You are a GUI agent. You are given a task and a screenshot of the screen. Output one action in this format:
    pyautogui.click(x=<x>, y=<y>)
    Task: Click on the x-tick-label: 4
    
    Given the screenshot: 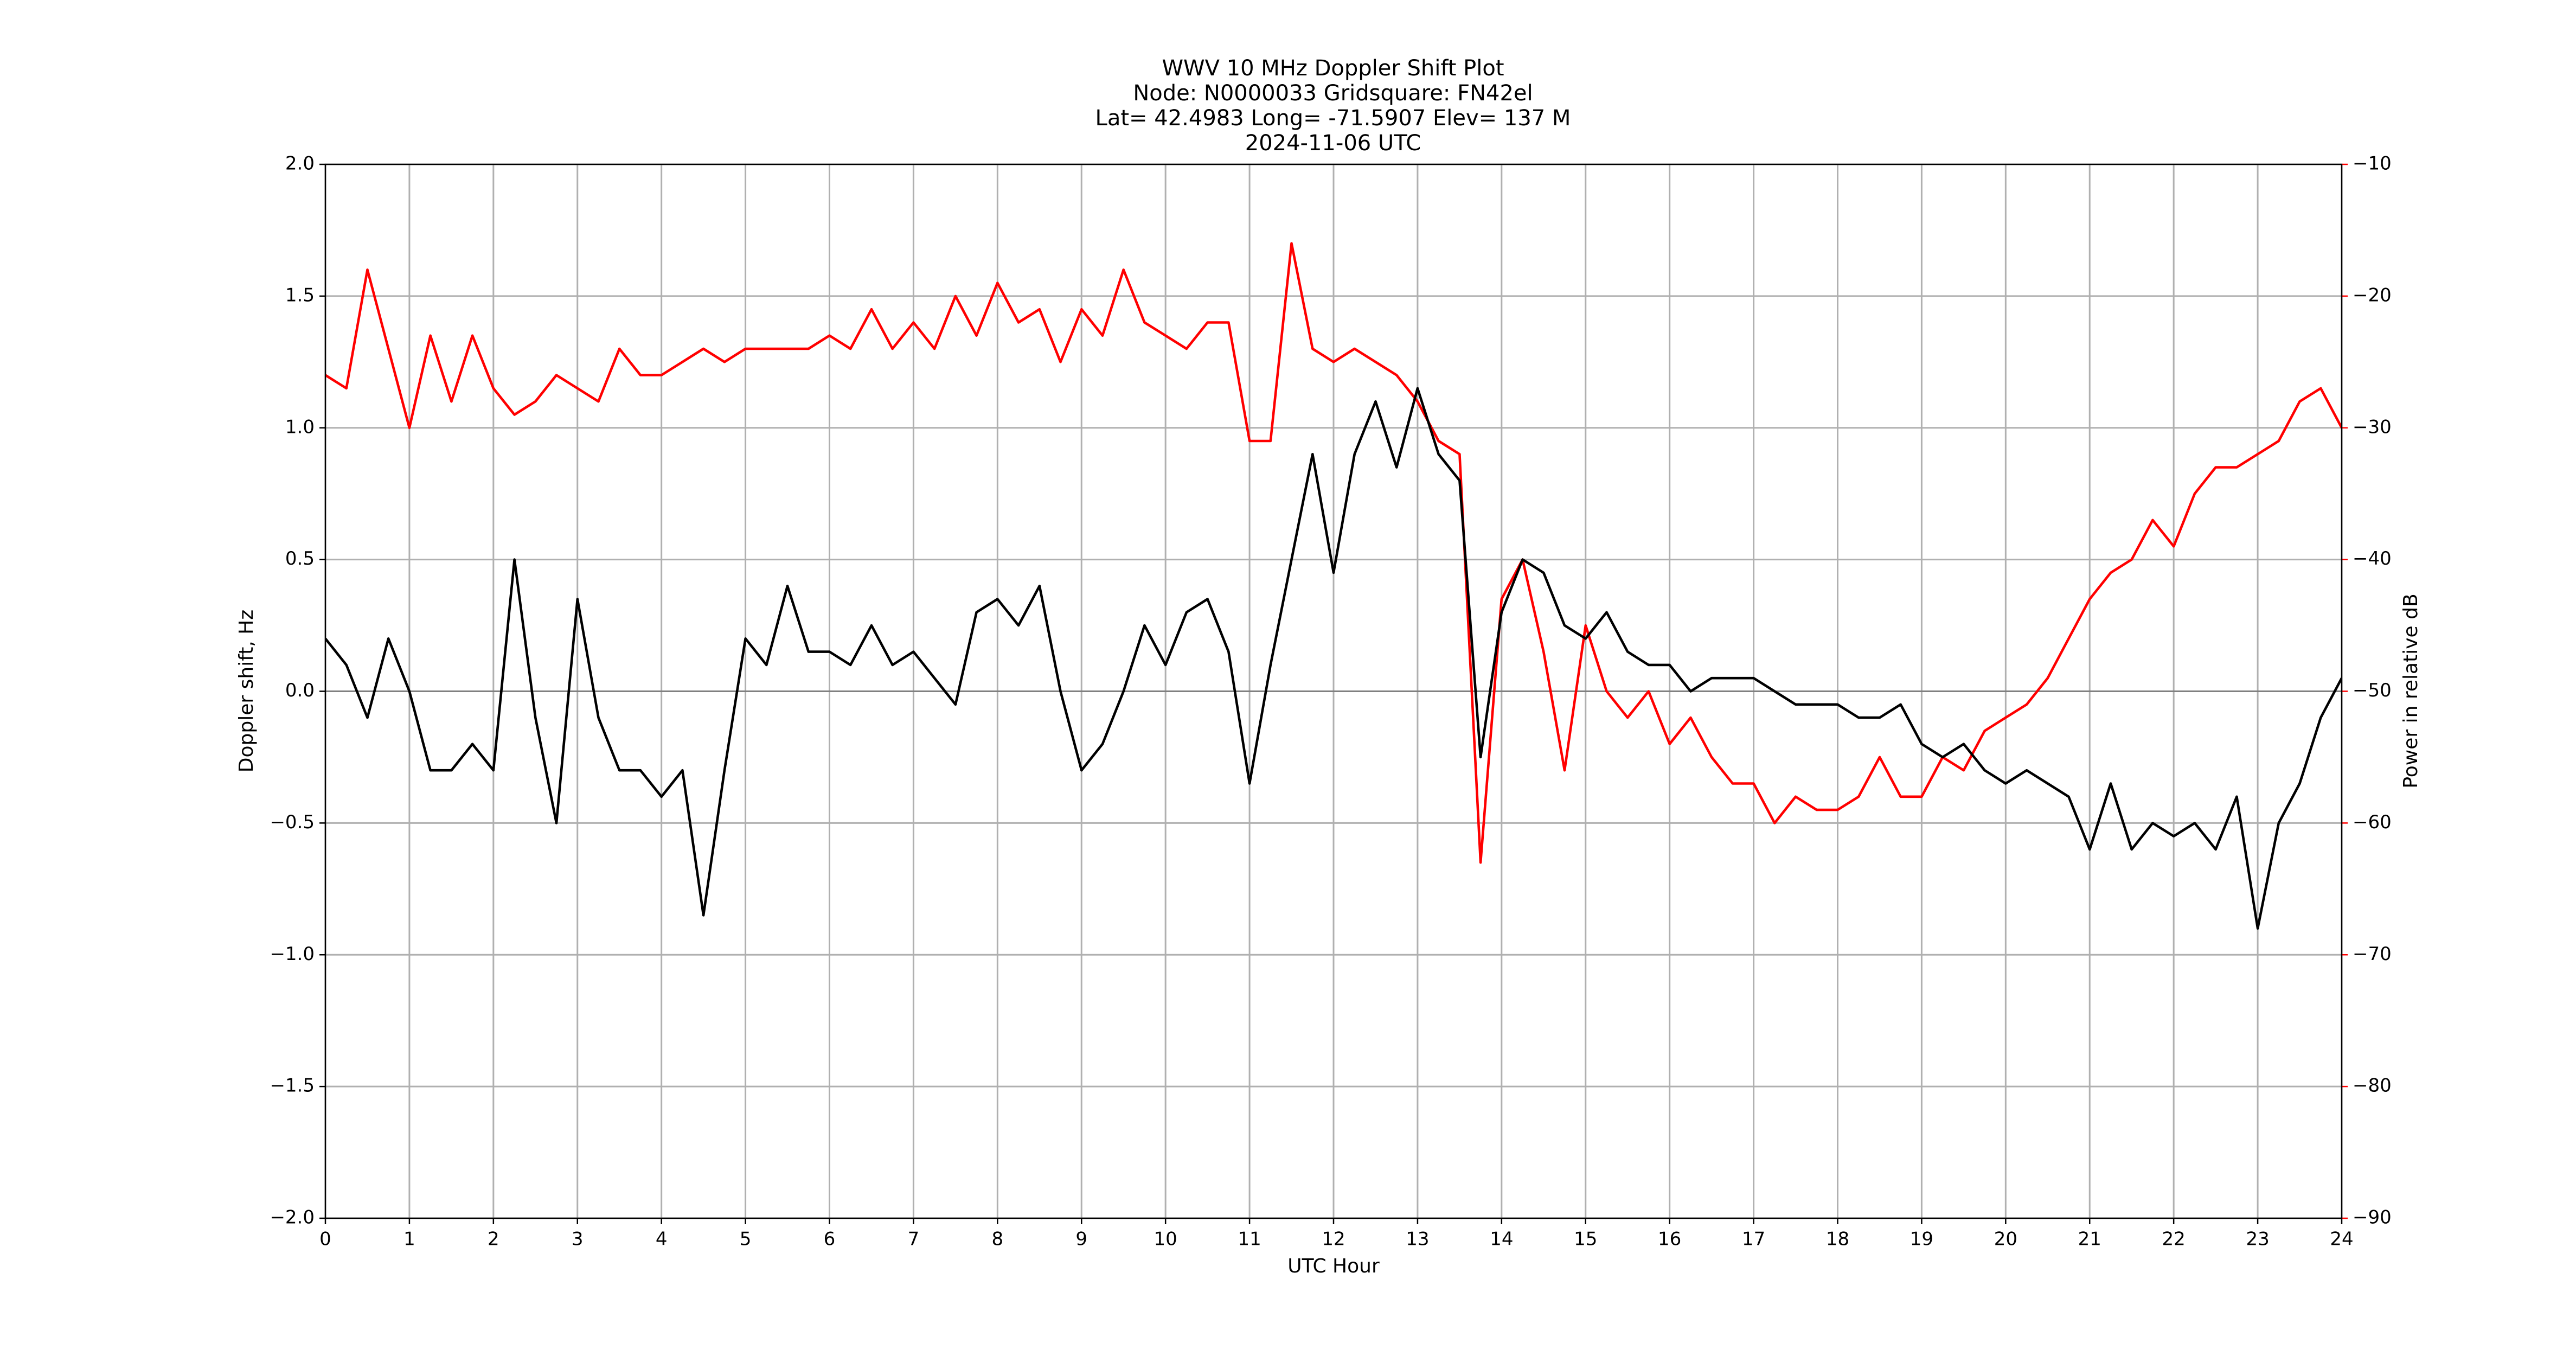 What is the action you would take?
    pyautogui.click(x=662, y=1239)
    